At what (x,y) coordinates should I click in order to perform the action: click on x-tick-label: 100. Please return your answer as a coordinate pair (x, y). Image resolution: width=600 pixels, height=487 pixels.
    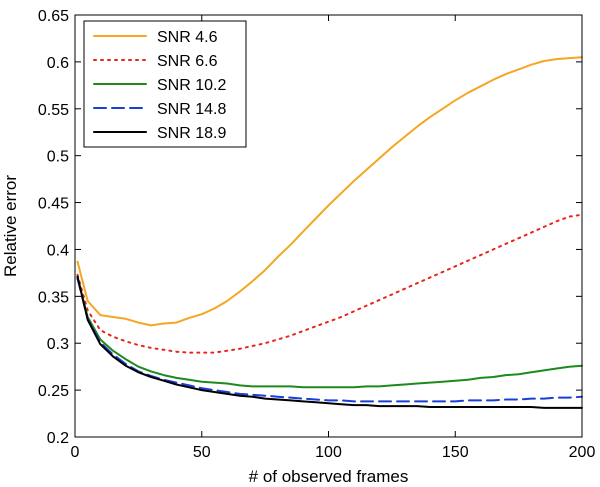
    Looking at the image, I should click on (328, 452).